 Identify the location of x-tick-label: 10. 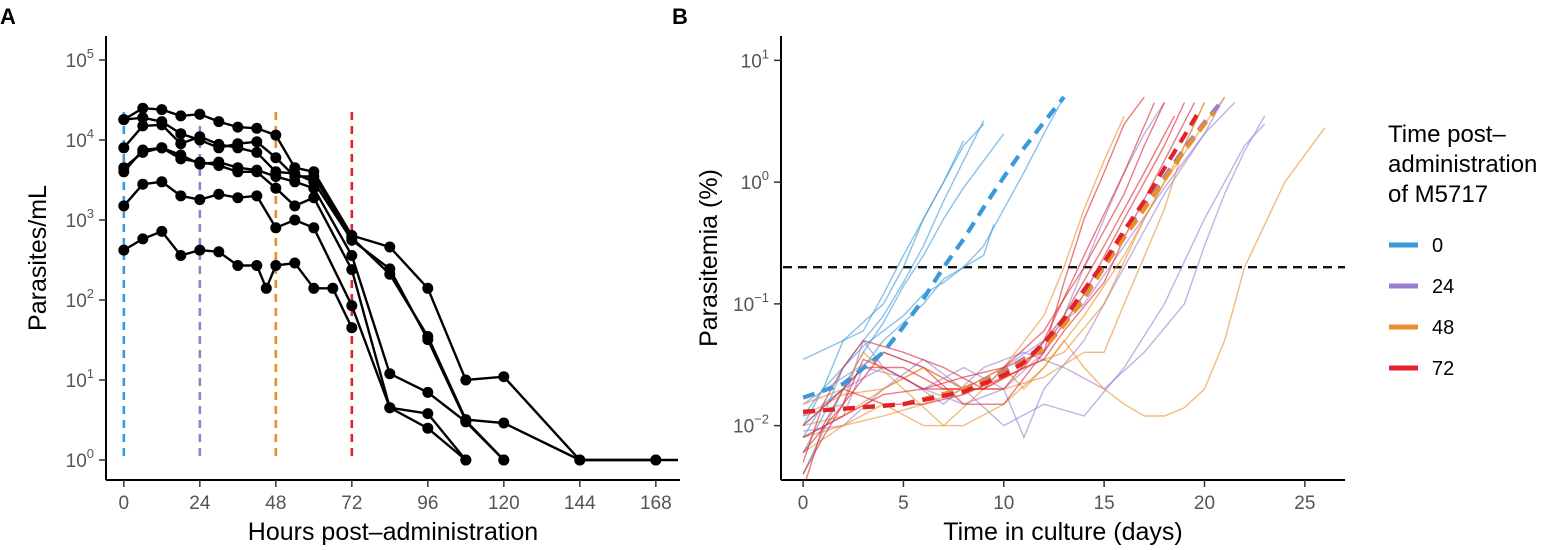
(1003, 503).